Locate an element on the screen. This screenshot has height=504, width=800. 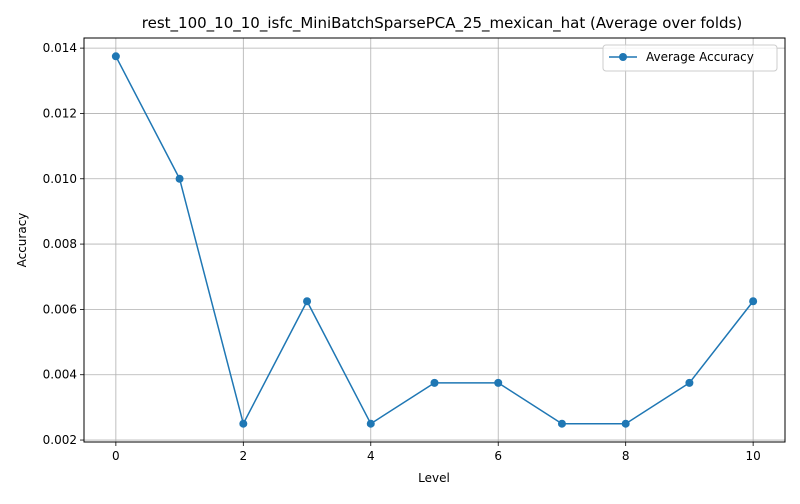
legend-box is located at coordinates (690, 58).